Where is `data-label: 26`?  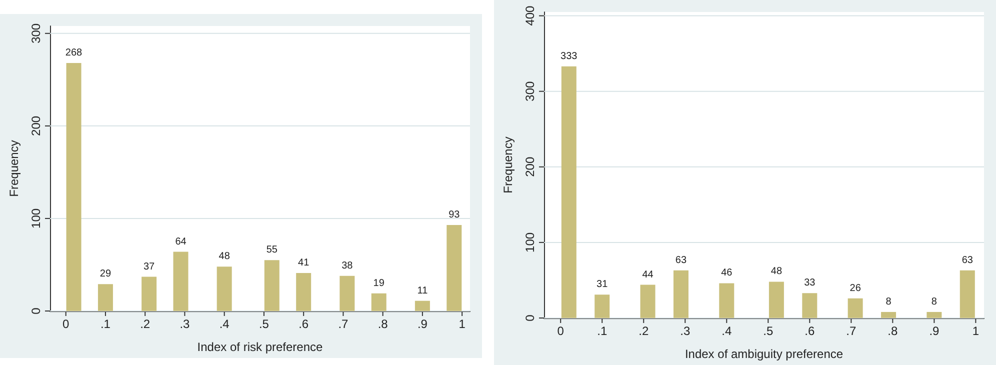
data-label: 26 is located at coordinates (856, 288).